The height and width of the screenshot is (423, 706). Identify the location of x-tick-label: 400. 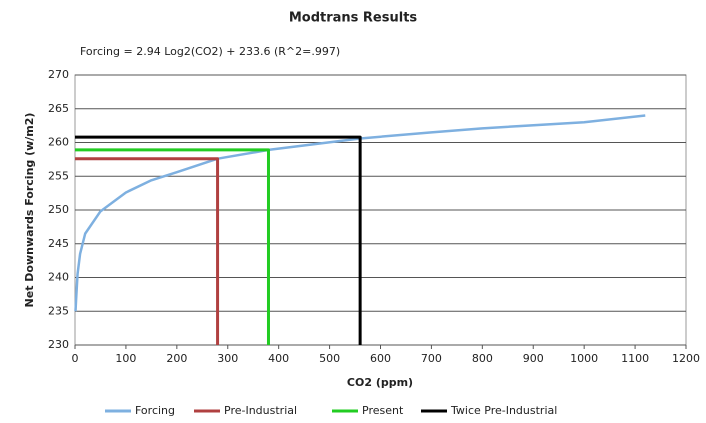
(278, 358).